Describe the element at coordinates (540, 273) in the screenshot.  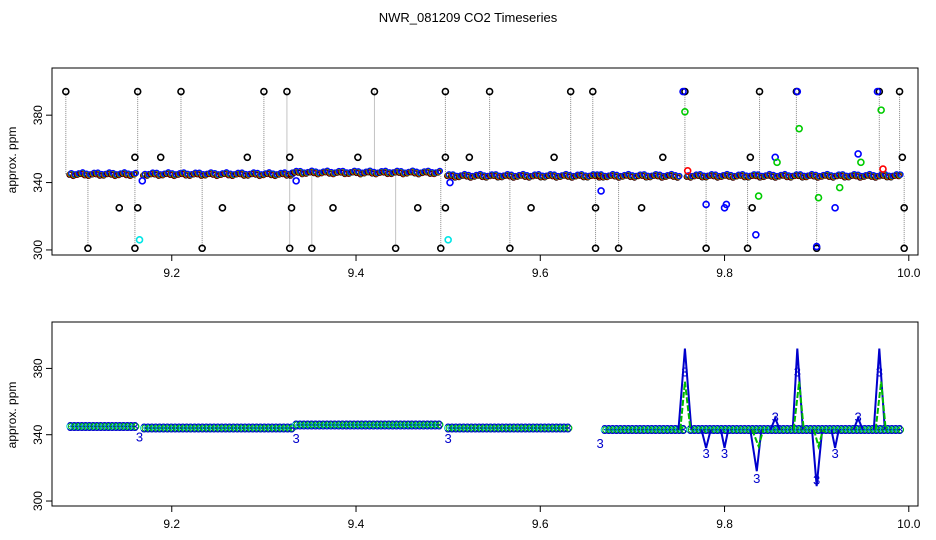
I see `x-tick-label: 9.6` at that location.